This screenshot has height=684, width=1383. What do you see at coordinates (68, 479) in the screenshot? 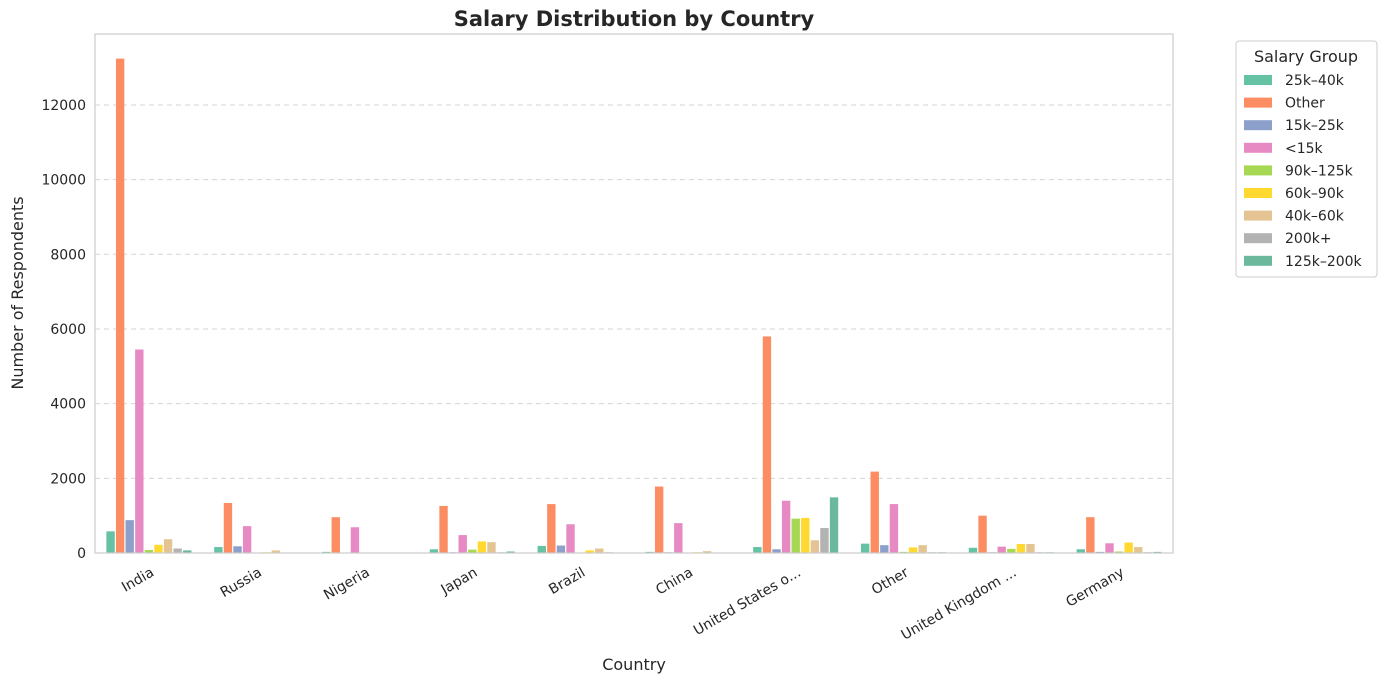
I see `y-tick-label: 2000` at bounding box center [68, 479].